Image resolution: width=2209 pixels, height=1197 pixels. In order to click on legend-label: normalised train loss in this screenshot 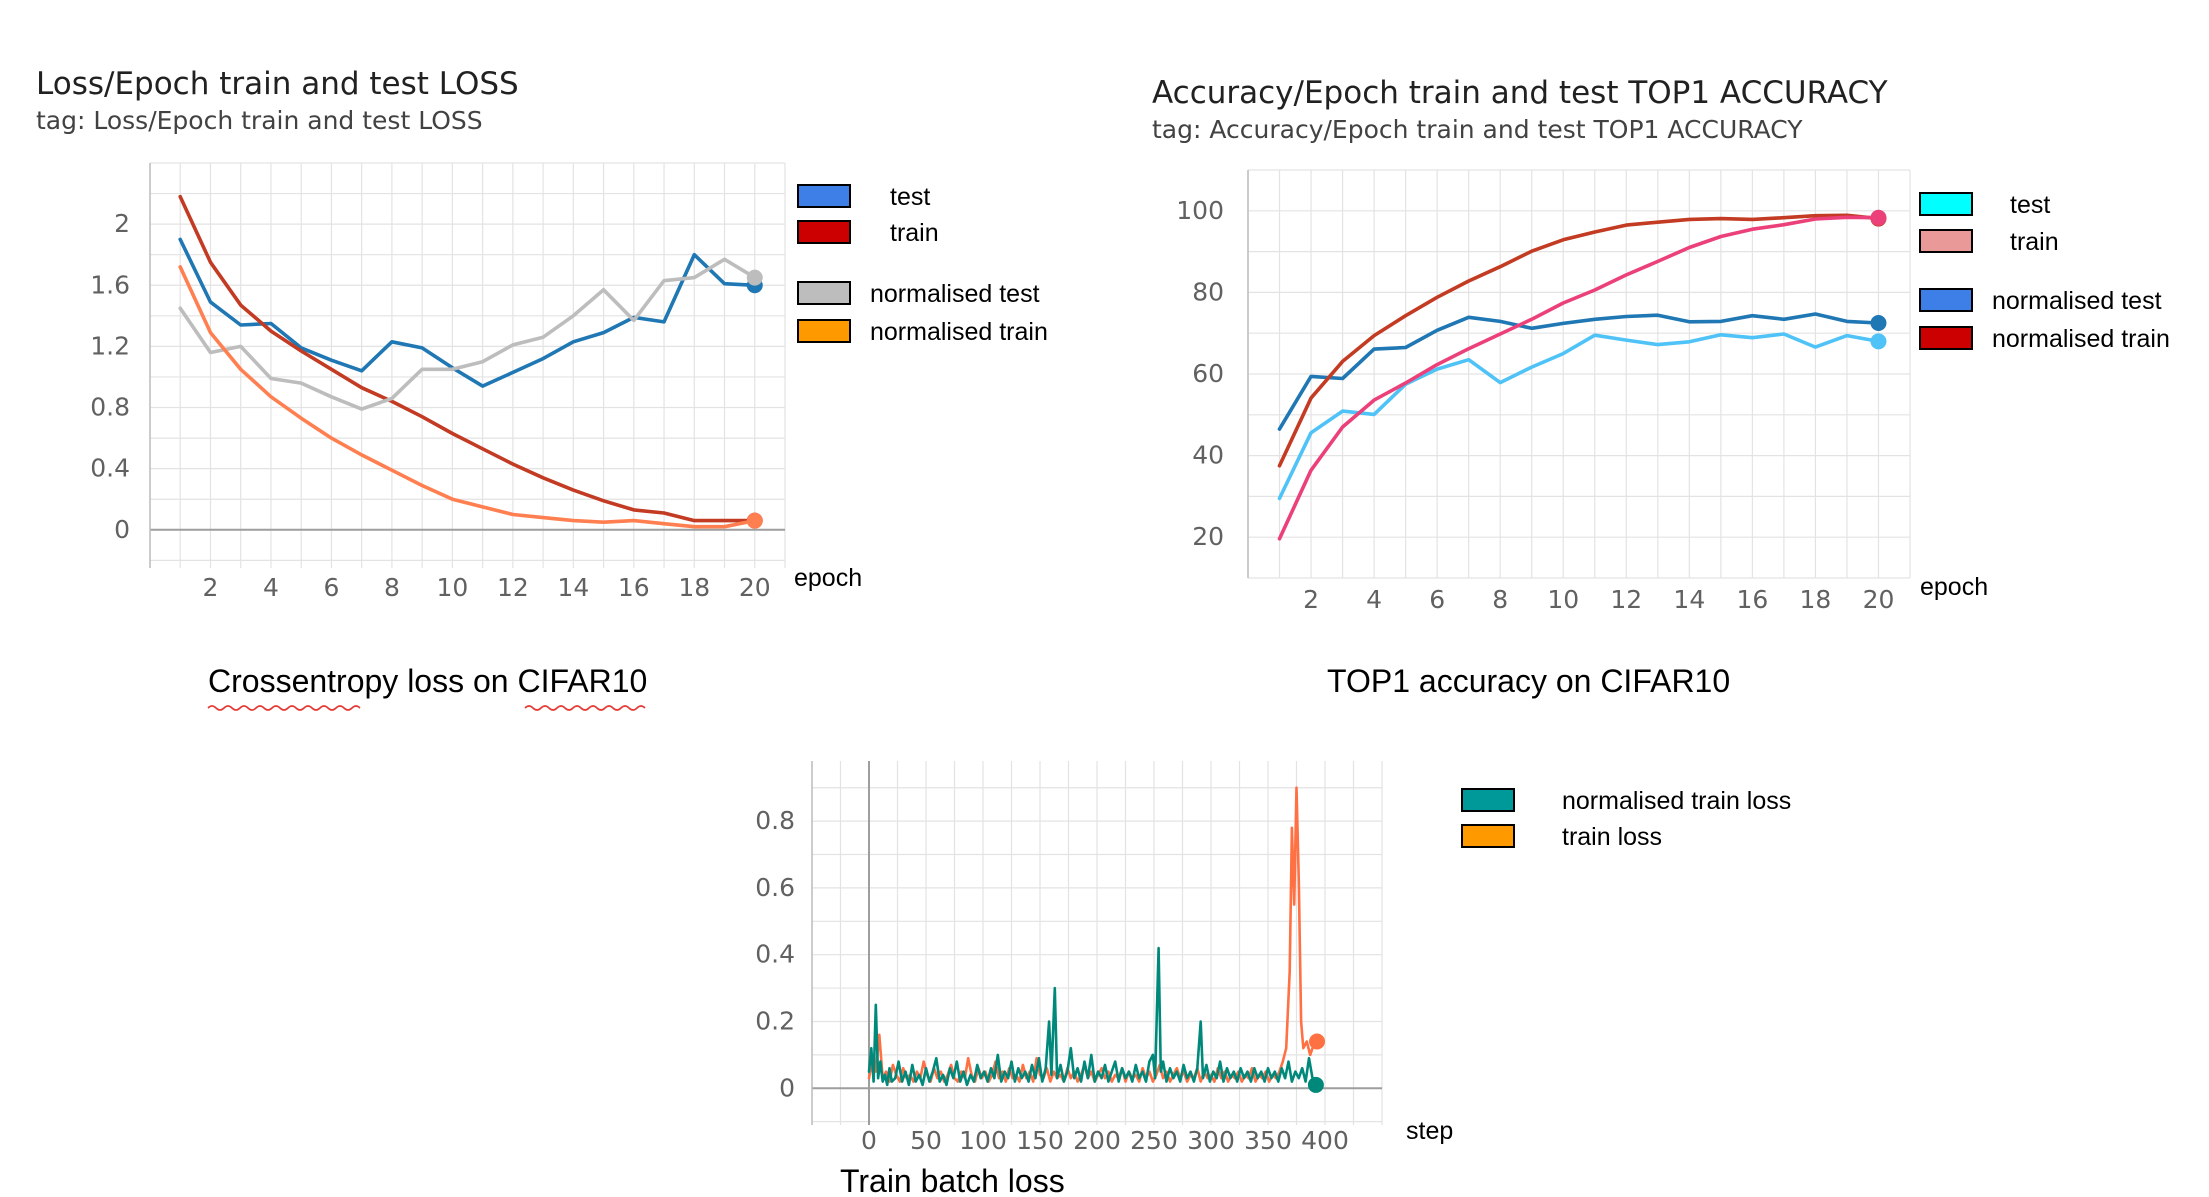, I will do `click(1676, 801)`.